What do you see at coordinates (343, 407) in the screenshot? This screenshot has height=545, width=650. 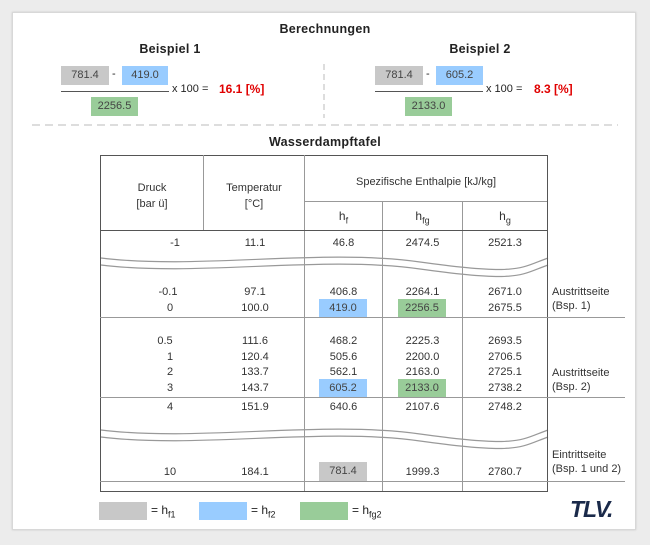 I see `cell-hf: 640.6` at bounding box center [343, 407].